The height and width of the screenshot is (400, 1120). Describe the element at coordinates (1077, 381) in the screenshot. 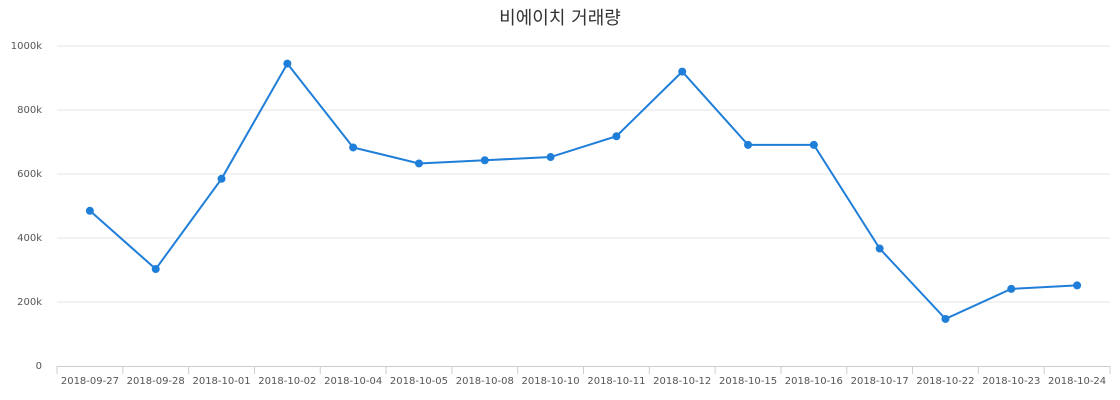

I see `x-tick-label: 2018-10-24` at that location.